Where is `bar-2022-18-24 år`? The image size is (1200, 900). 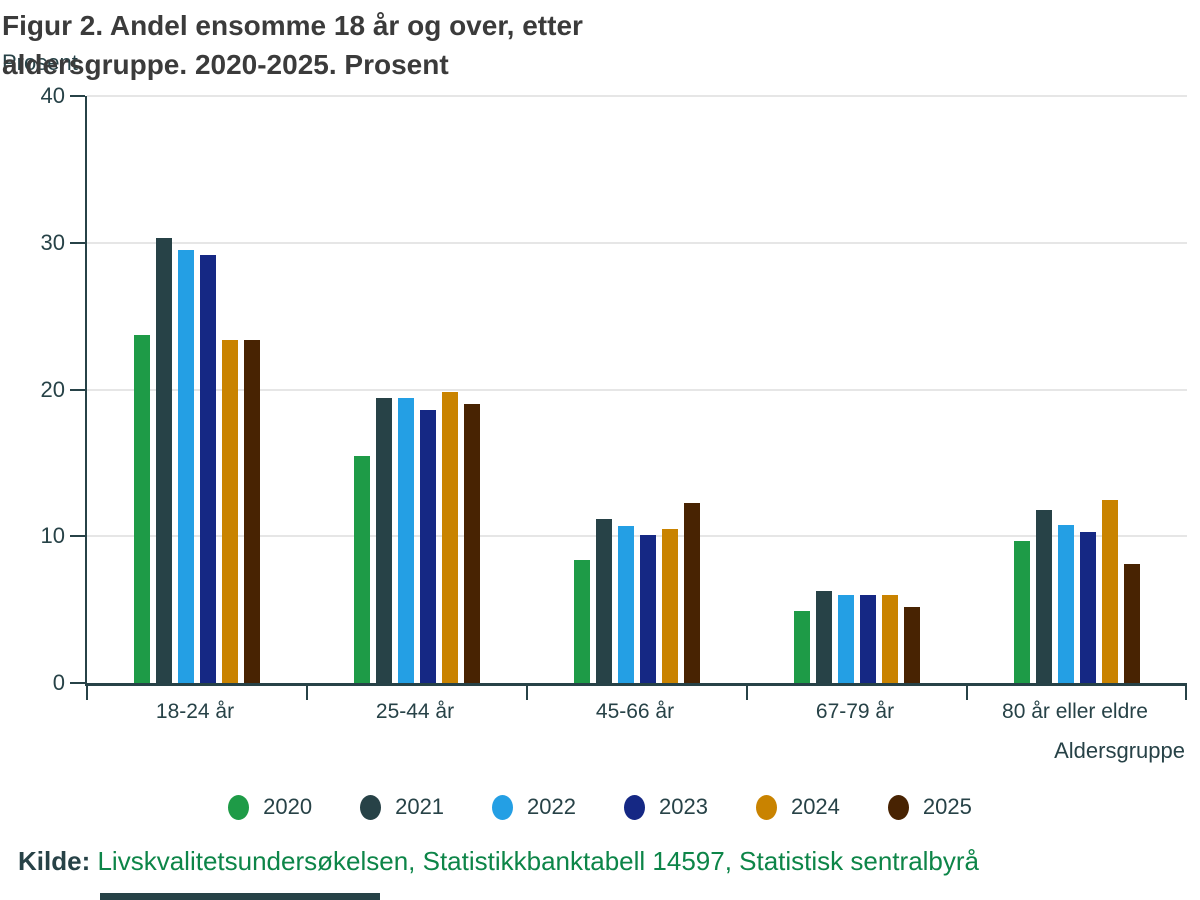 bar-2022-18-24 år is located at coordinates (186, 466).